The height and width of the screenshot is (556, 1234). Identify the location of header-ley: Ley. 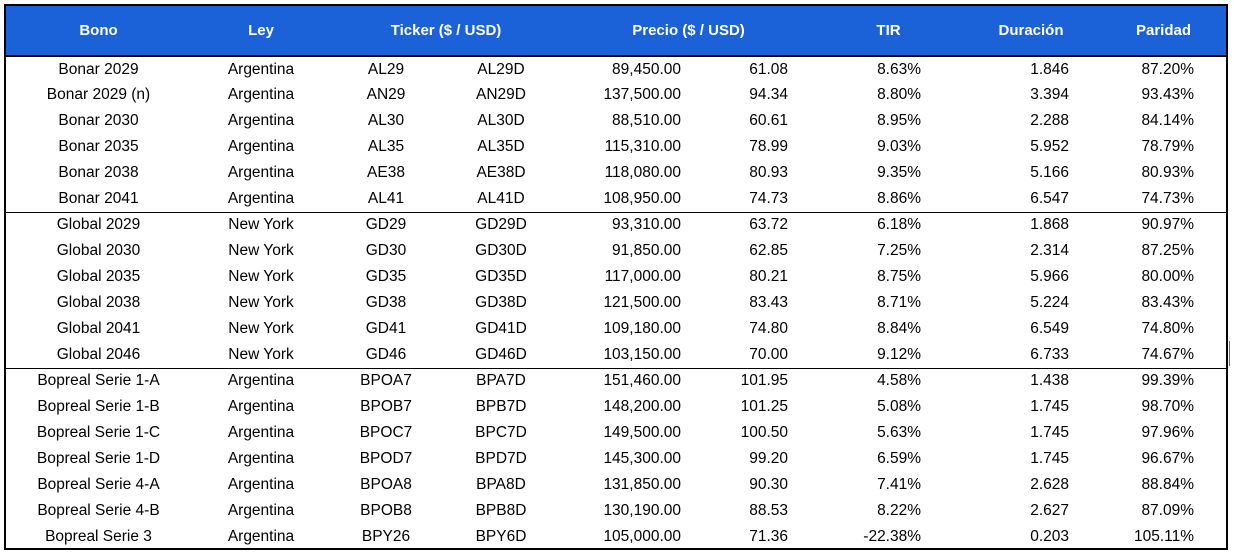
(261, 31).